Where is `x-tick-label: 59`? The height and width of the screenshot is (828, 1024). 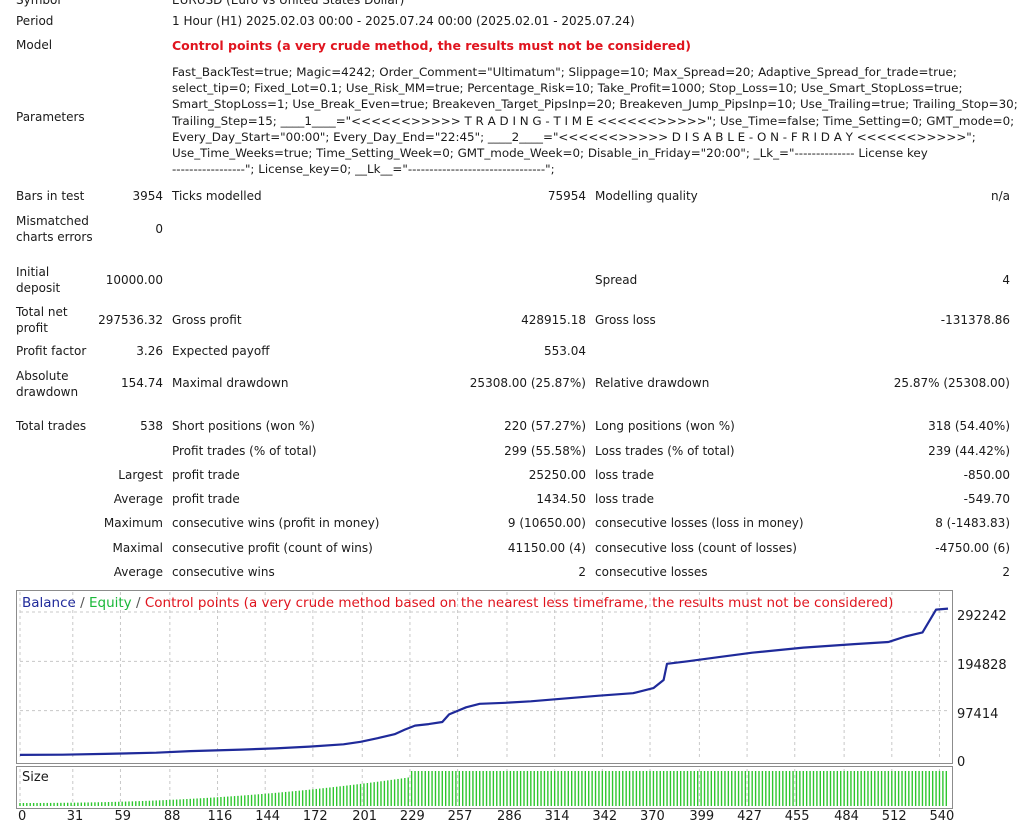
x-tick-label: 59 is located at coordinates (122, 816).